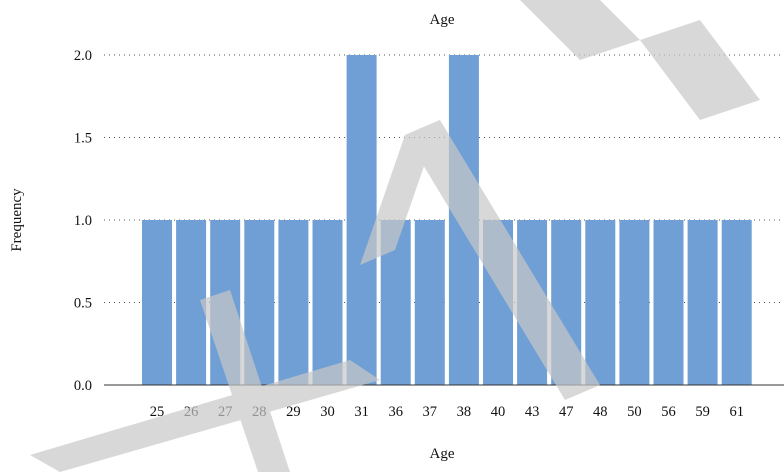  I want to click on chart-title: Age, so click(442, 20).